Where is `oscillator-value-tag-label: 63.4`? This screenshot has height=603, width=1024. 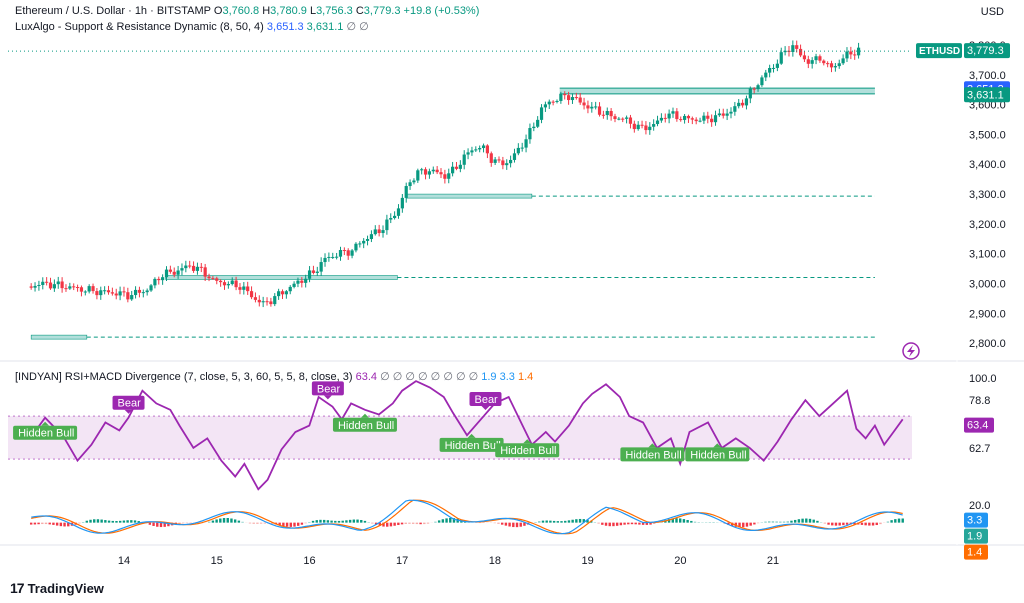 oscillator-value-tag-label: 63.4 is located at coordinates (977, 426).